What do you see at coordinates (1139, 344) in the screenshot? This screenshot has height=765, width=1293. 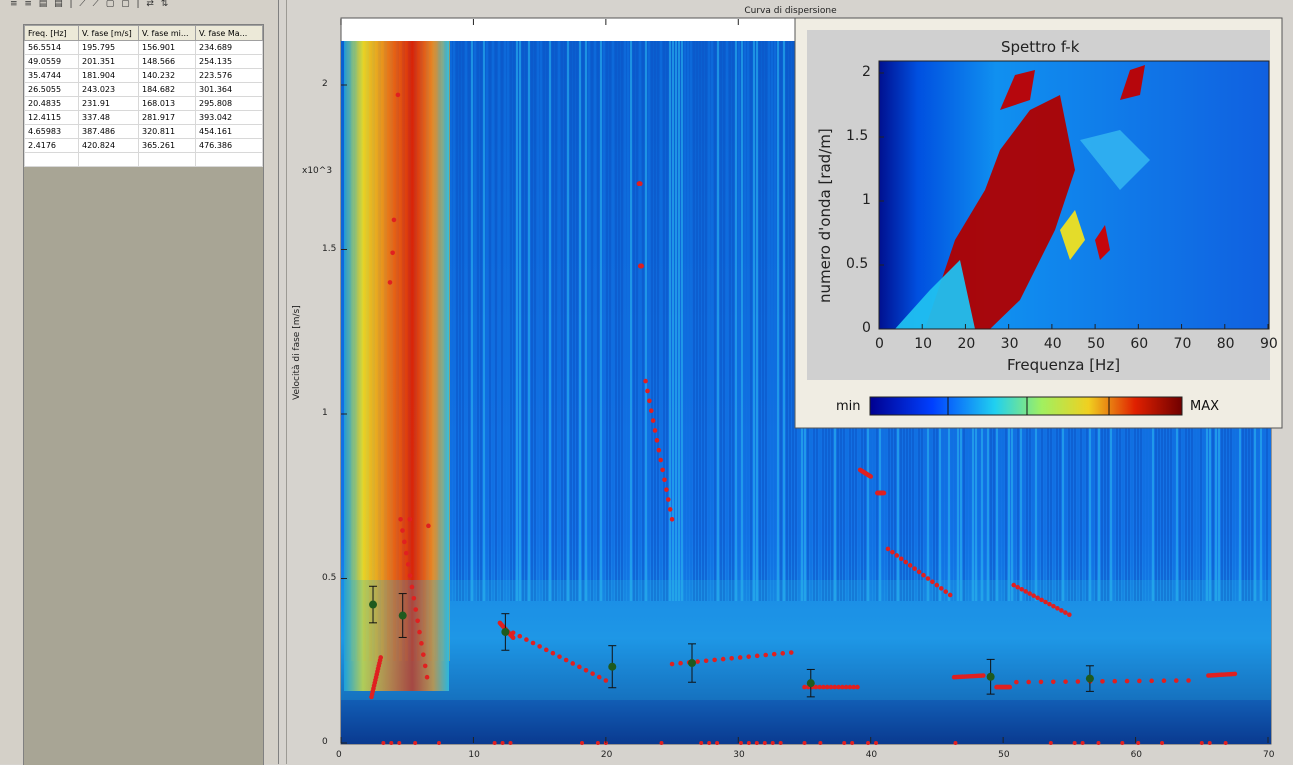 I see `inset-x-tick-label: 60` at bounding box center [1139, 344].